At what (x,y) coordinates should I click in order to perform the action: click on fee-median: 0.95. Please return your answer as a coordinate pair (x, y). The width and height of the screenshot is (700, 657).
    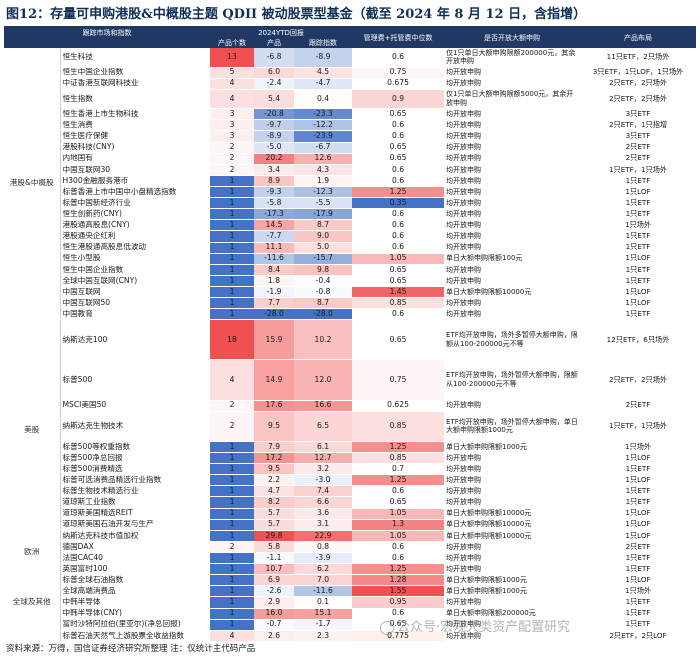
    Looking at the image, I should click on (398, 602).